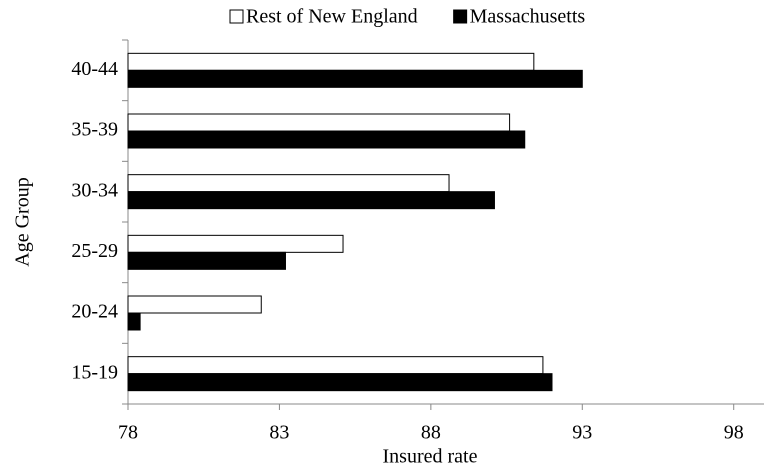  Describe the element at coordinates (94, 372) in the screenshot. I see `y-tick-label: 15-19` at that location.